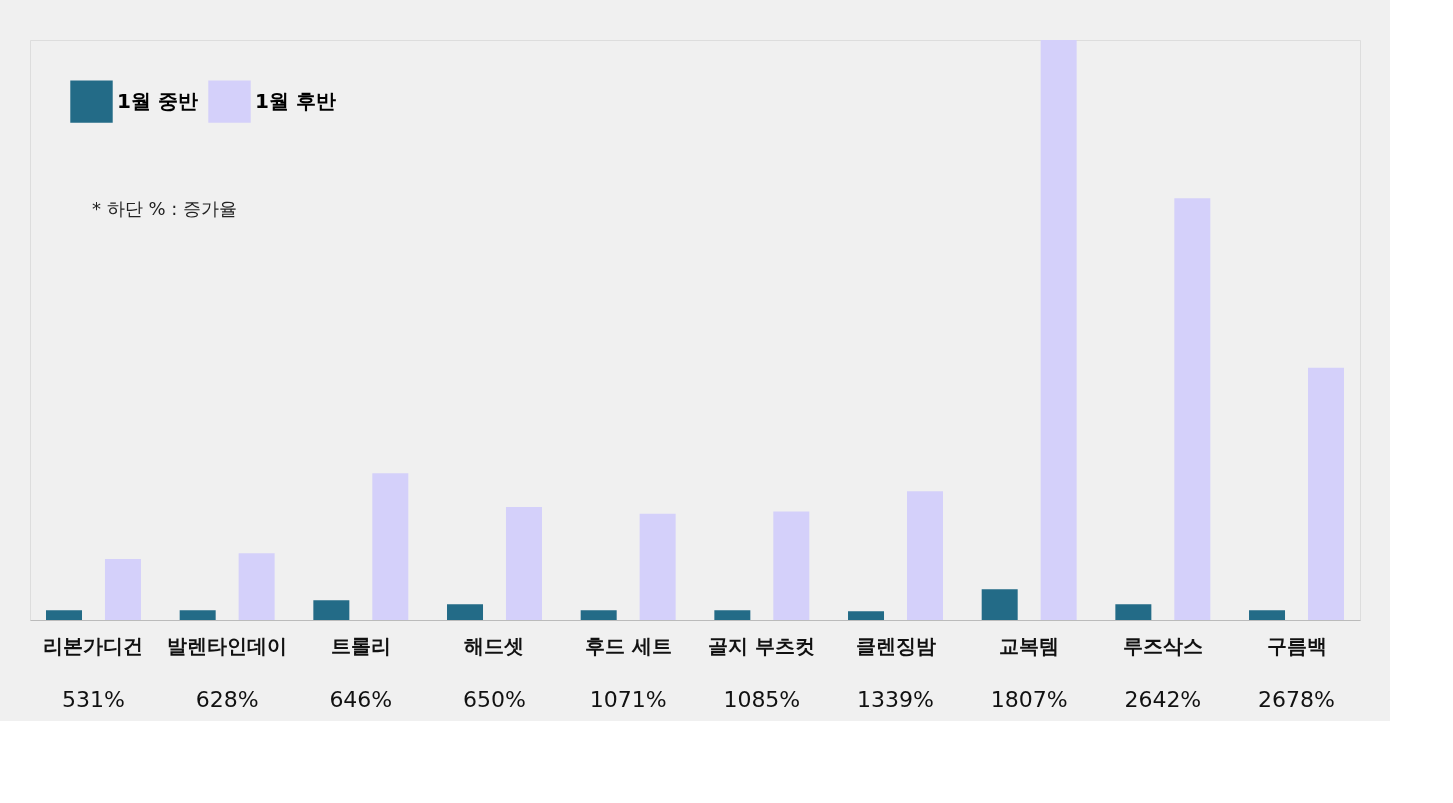 The height and width of the screenshot is (803, 1453). Describe the element at coordinates (762, 699) in the screenshot. I see `text: 1085%` at that location.